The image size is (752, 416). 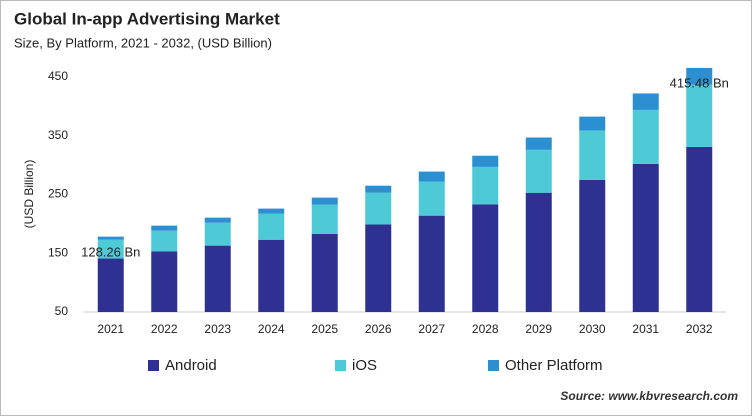 What do you see at coordinates (217, 329) in the screenshot?
I see `x-tick-label: 2023` at bounding box center [217, 329].